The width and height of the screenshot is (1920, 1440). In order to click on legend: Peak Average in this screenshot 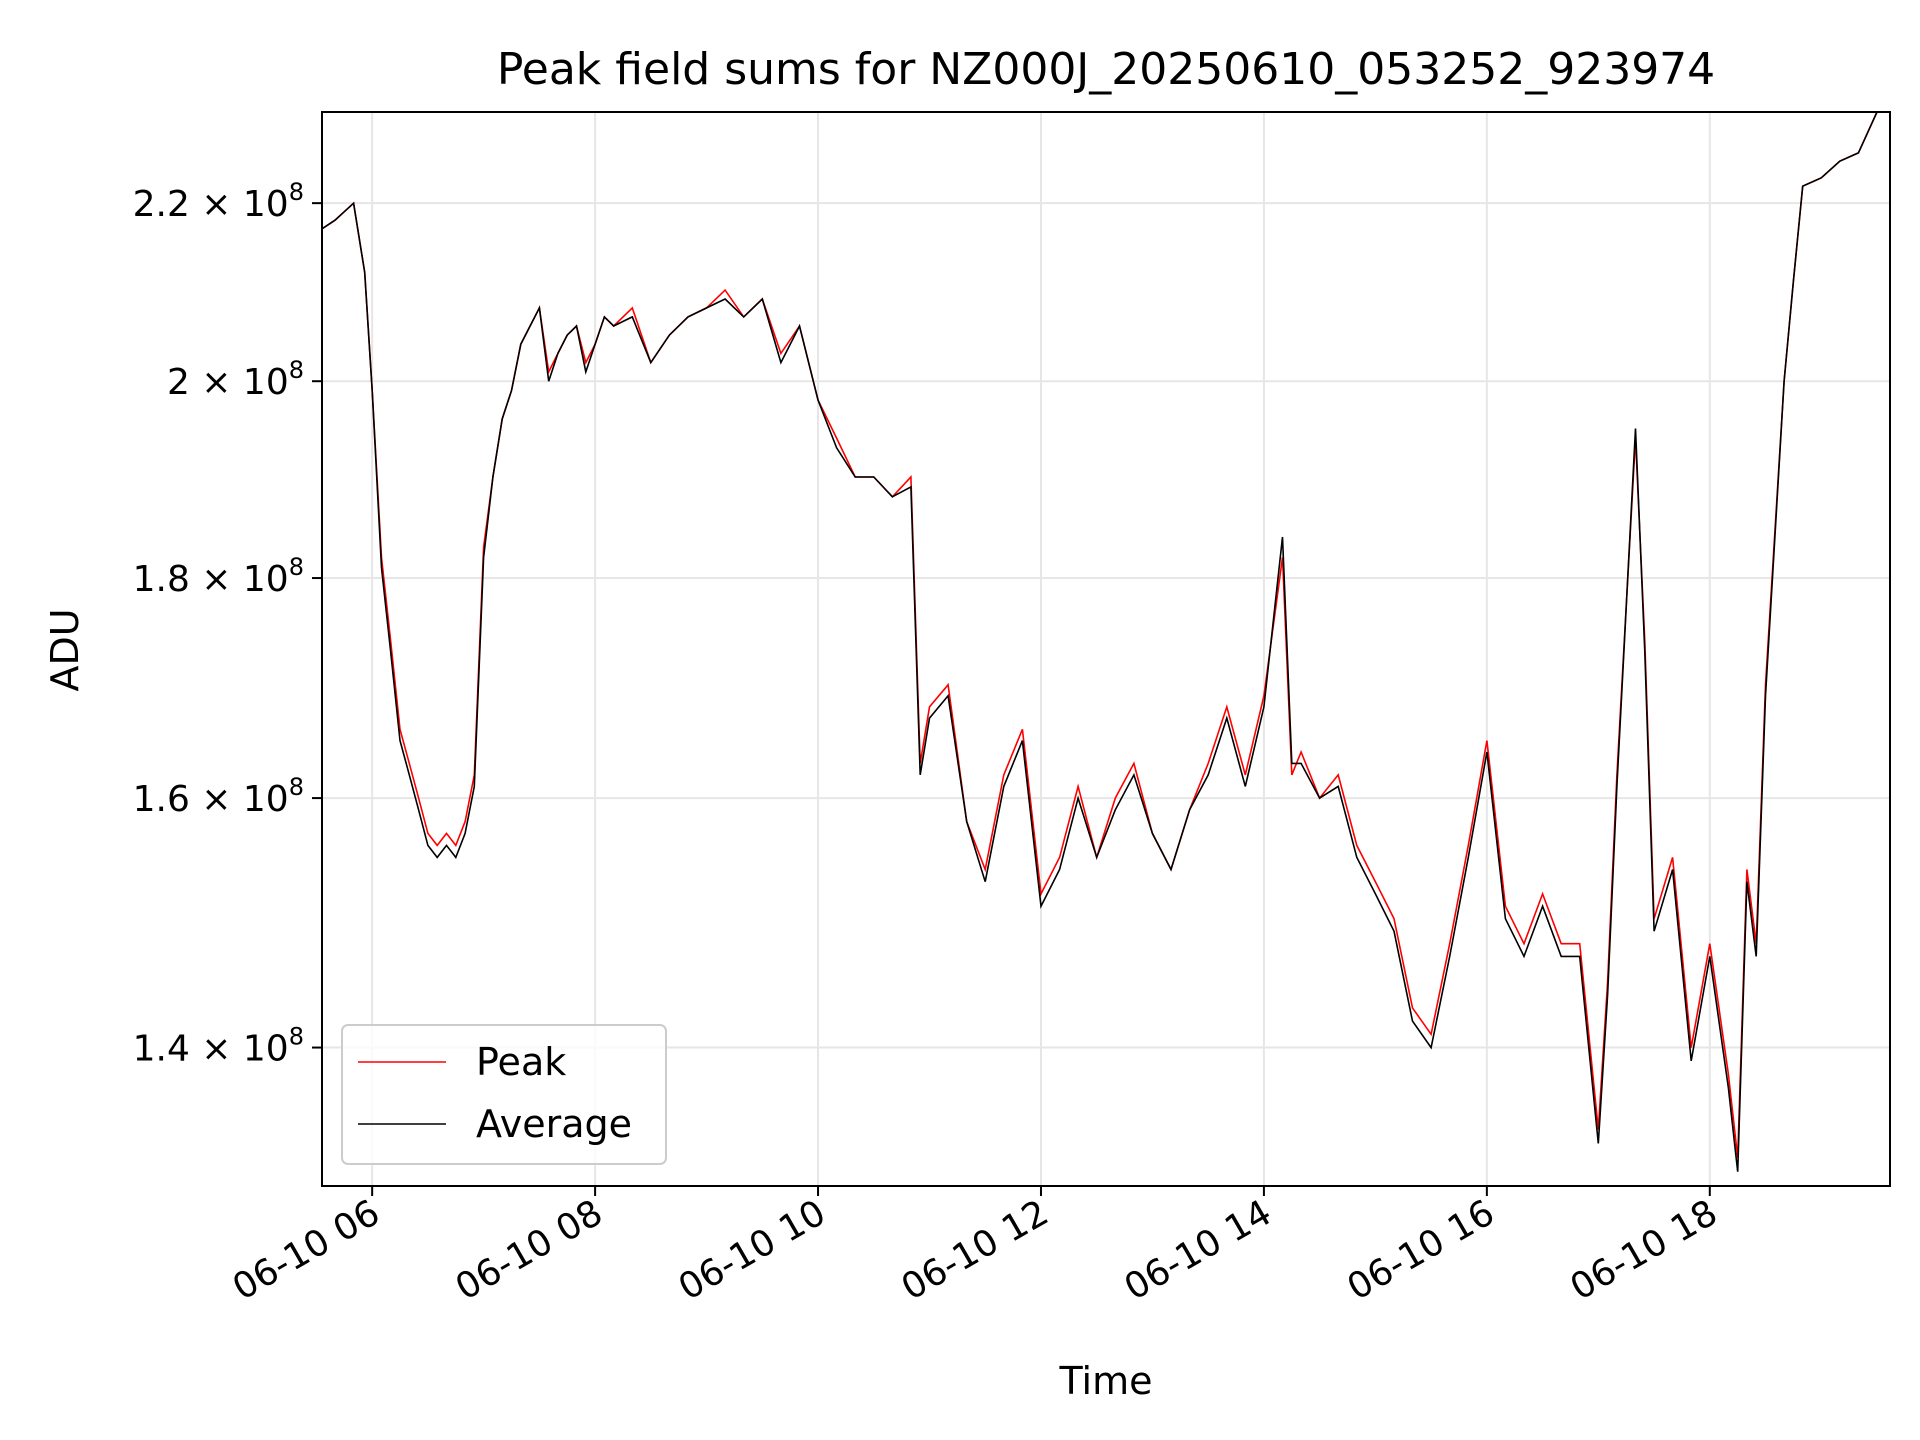, I will do `click(504, 1094)`.